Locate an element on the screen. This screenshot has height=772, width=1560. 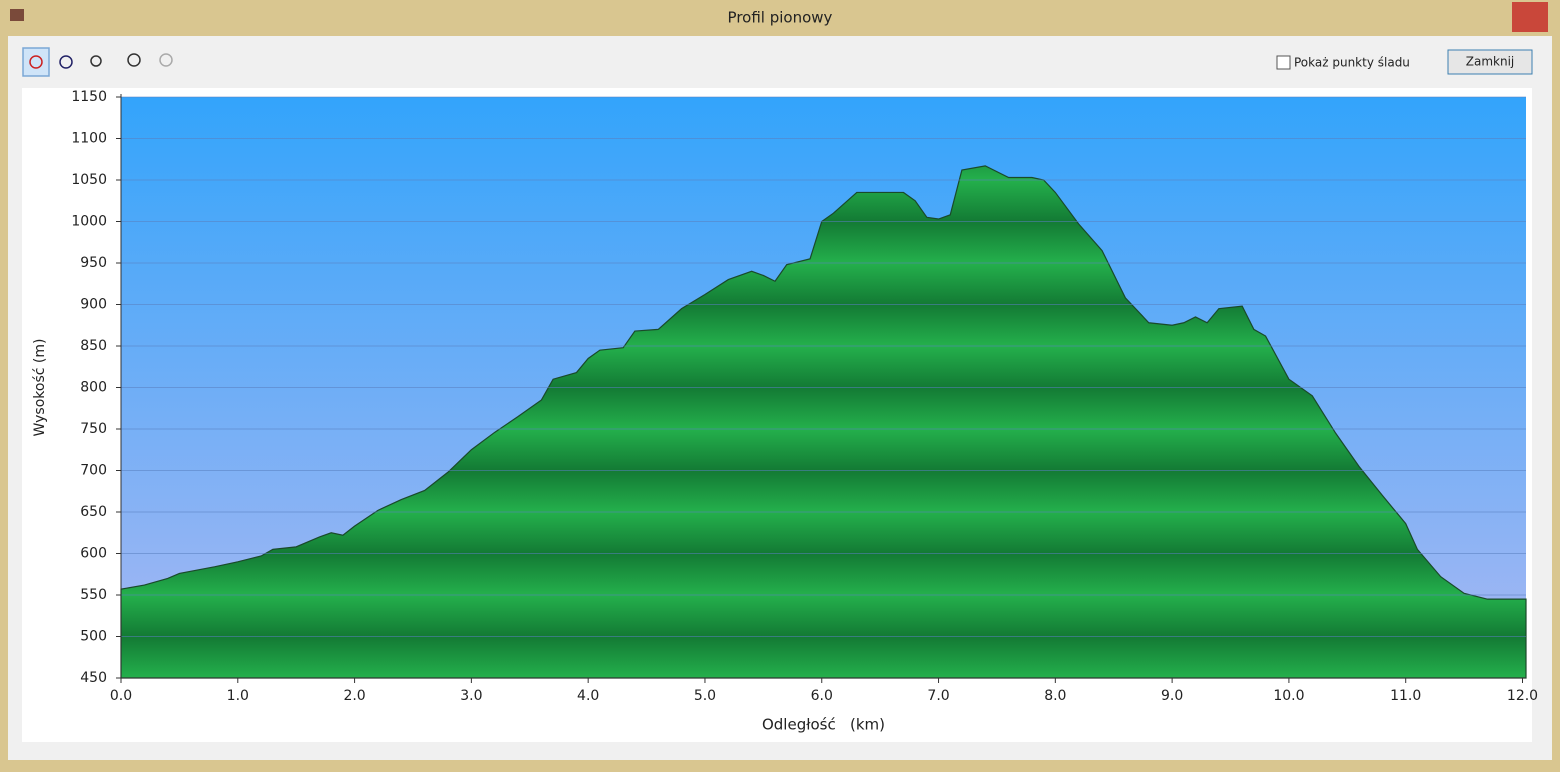
x-tick-label: 5.0 is located at coordinates (705, 696).